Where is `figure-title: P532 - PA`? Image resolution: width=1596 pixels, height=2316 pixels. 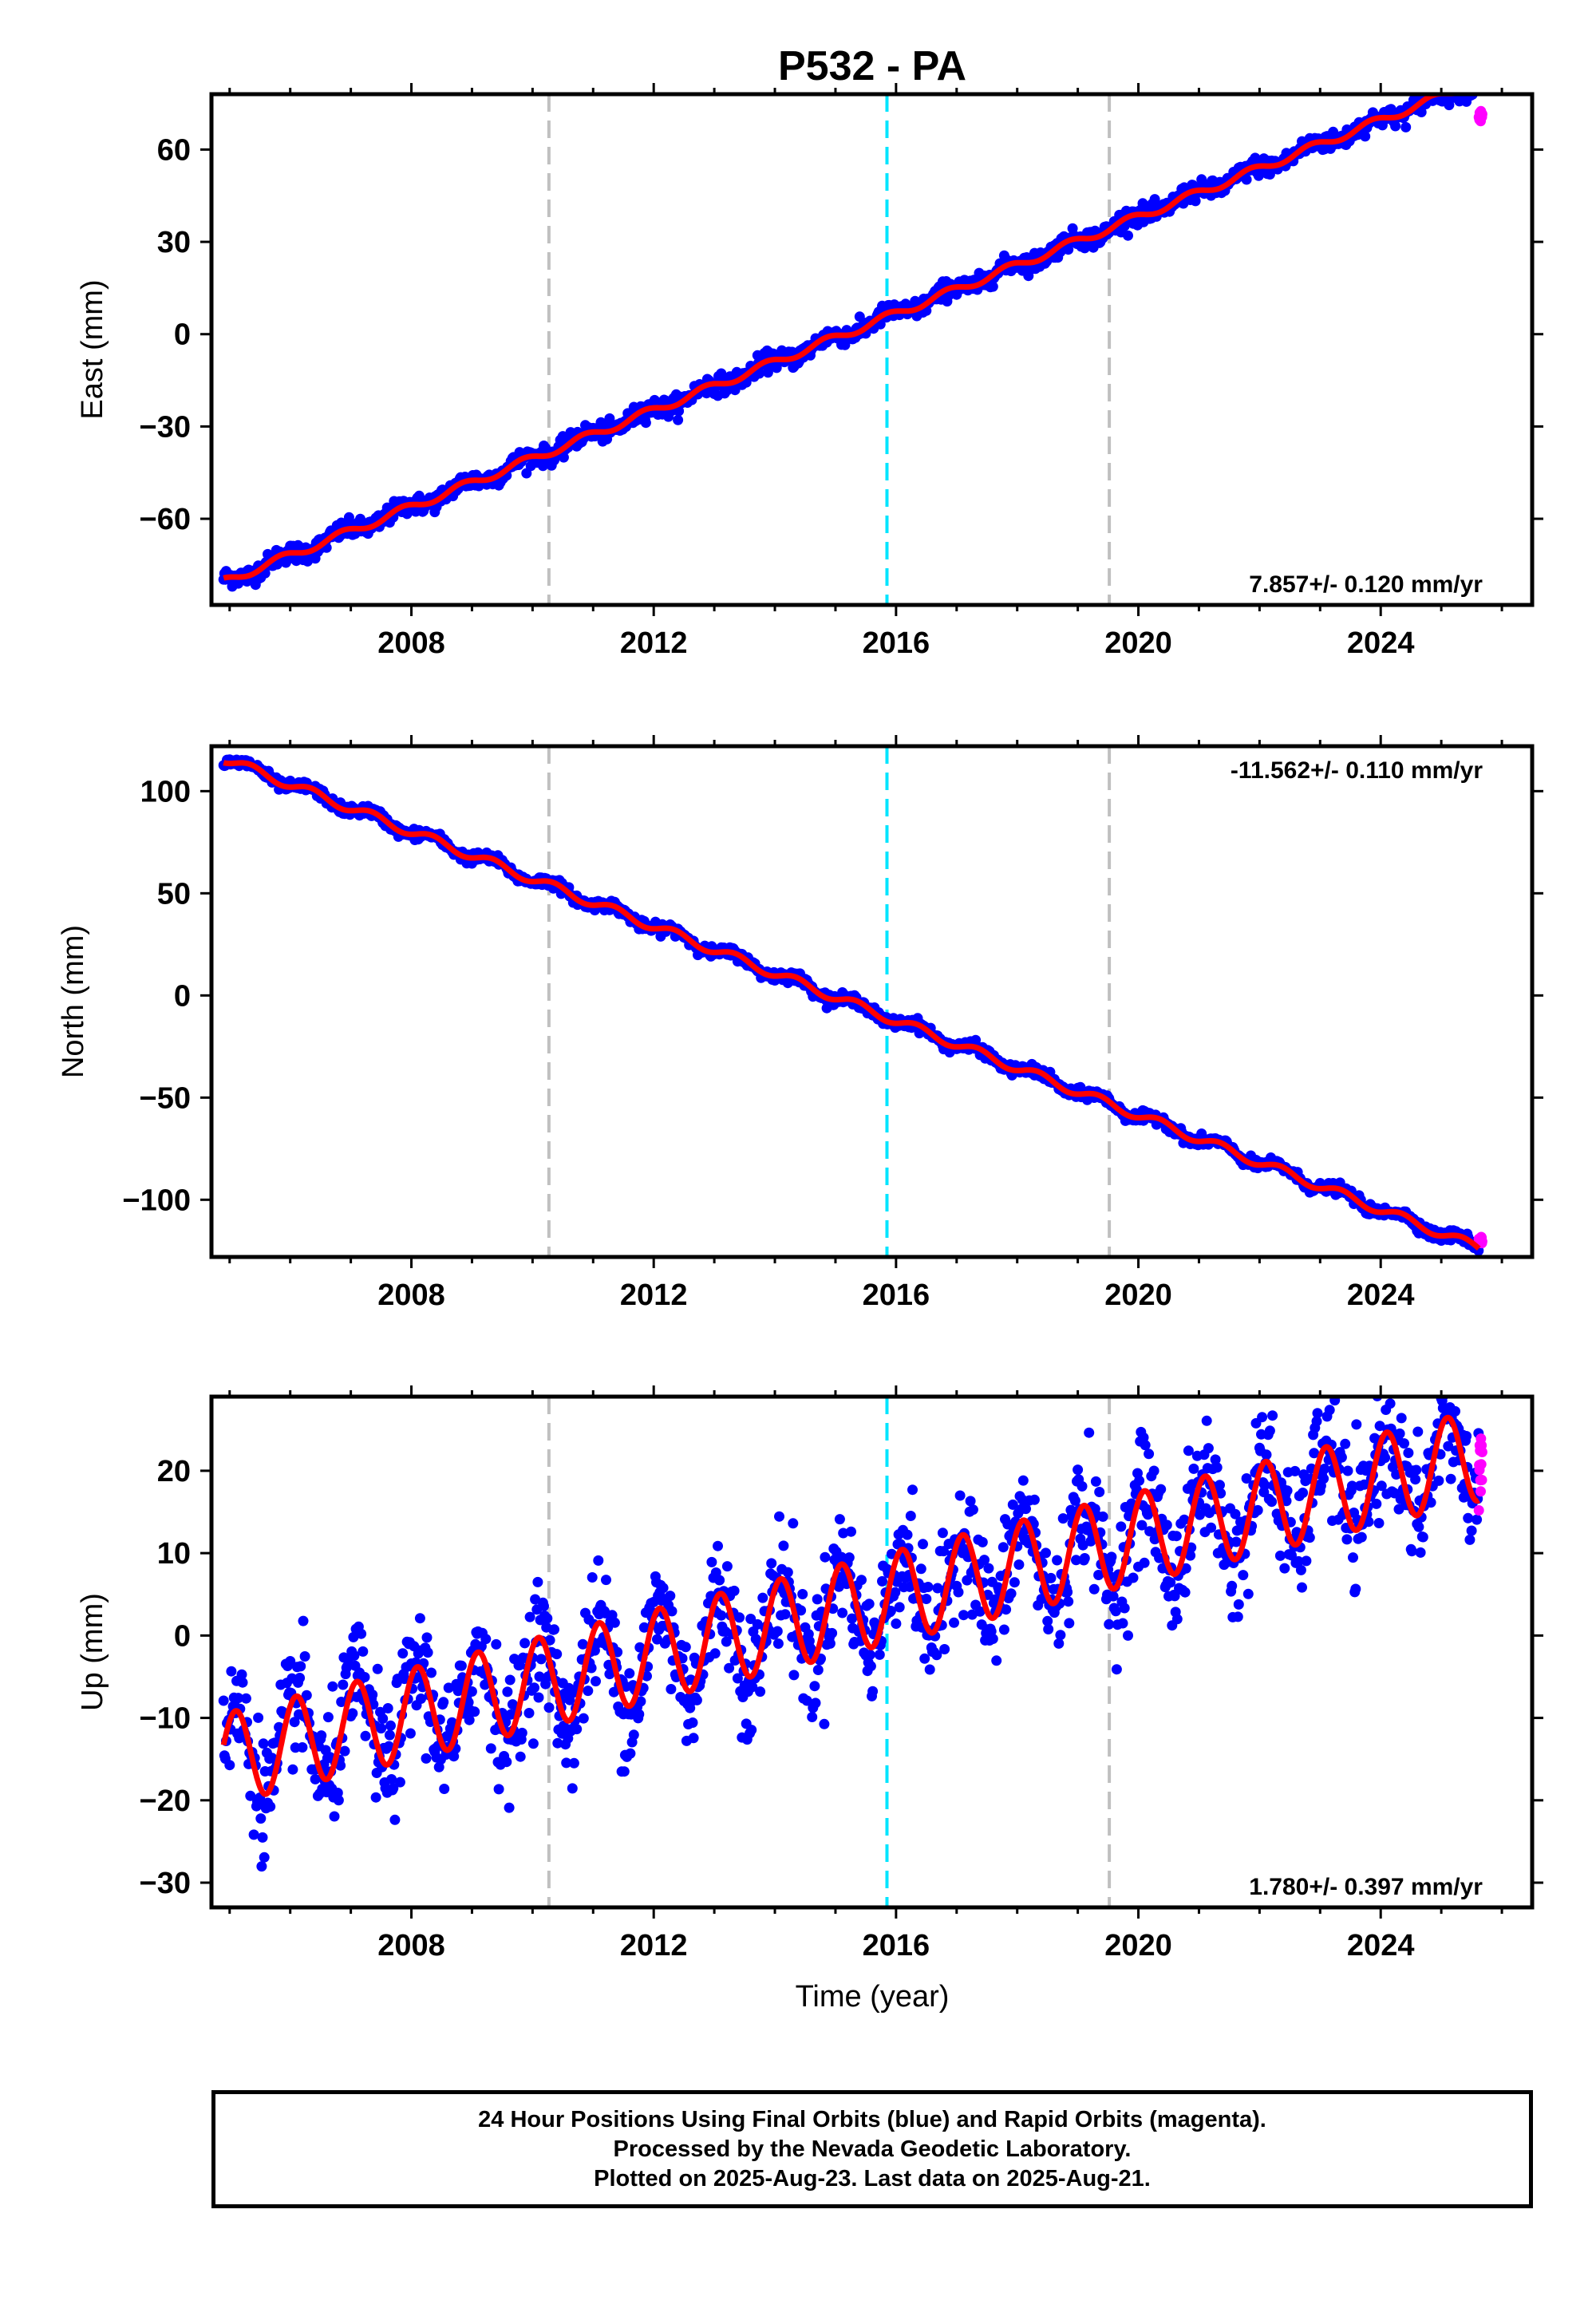 figure-title: P532 - PA is located at coordinates (872, 66).